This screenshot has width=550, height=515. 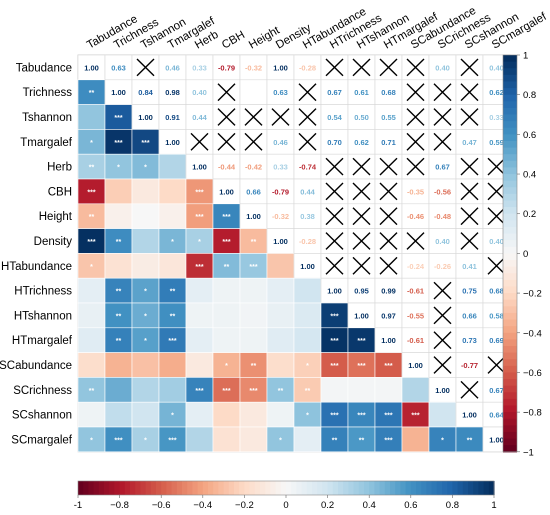 What do you see at coordinates (529, 175) in the screenshot?
I see `colorbar-tick-label: 0.4` at bounding box center [529, 175].